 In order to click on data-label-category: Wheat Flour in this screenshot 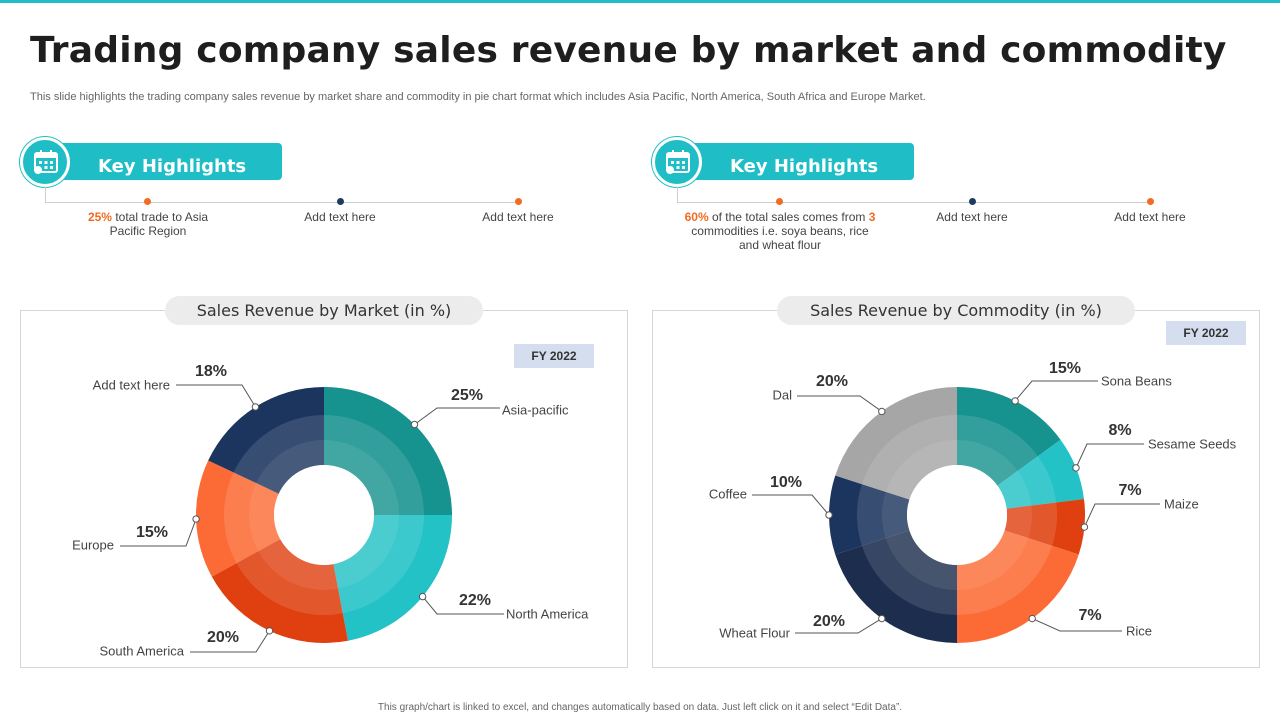, I will do `click(754, 632)`.